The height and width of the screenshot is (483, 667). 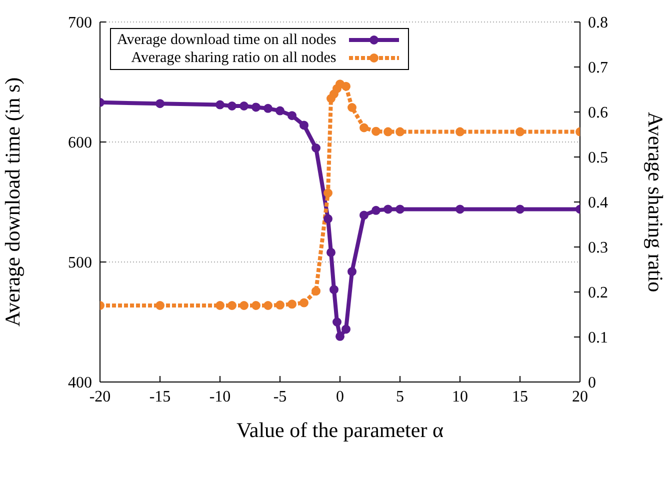 What do you see at coordinates (598, 113) in the screenshot?
I see `y2-tick-label: 0.6` at bounding box center [598, 113].